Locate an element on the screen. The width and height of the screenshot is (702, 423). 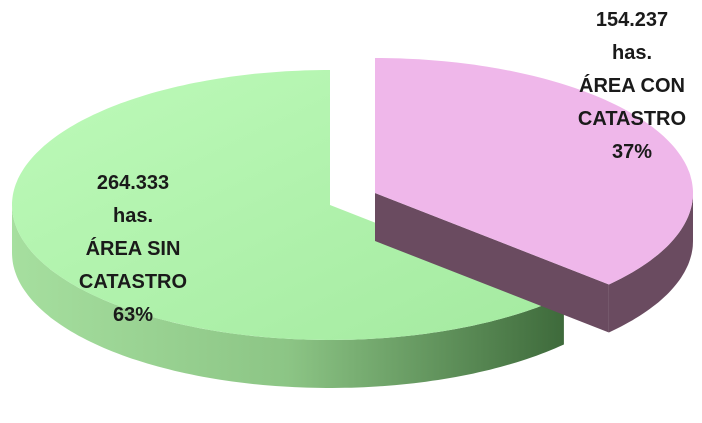
percent-label: 37% is located at coordinates (632, 152).